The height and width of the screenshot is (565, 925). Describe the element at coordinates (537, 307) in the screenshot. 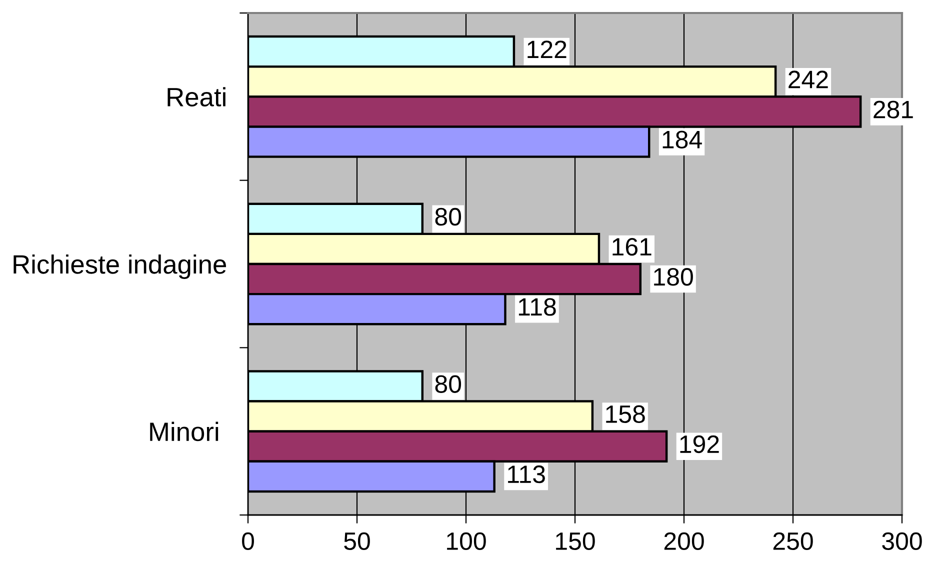

I see `data-label: 118` at that location.